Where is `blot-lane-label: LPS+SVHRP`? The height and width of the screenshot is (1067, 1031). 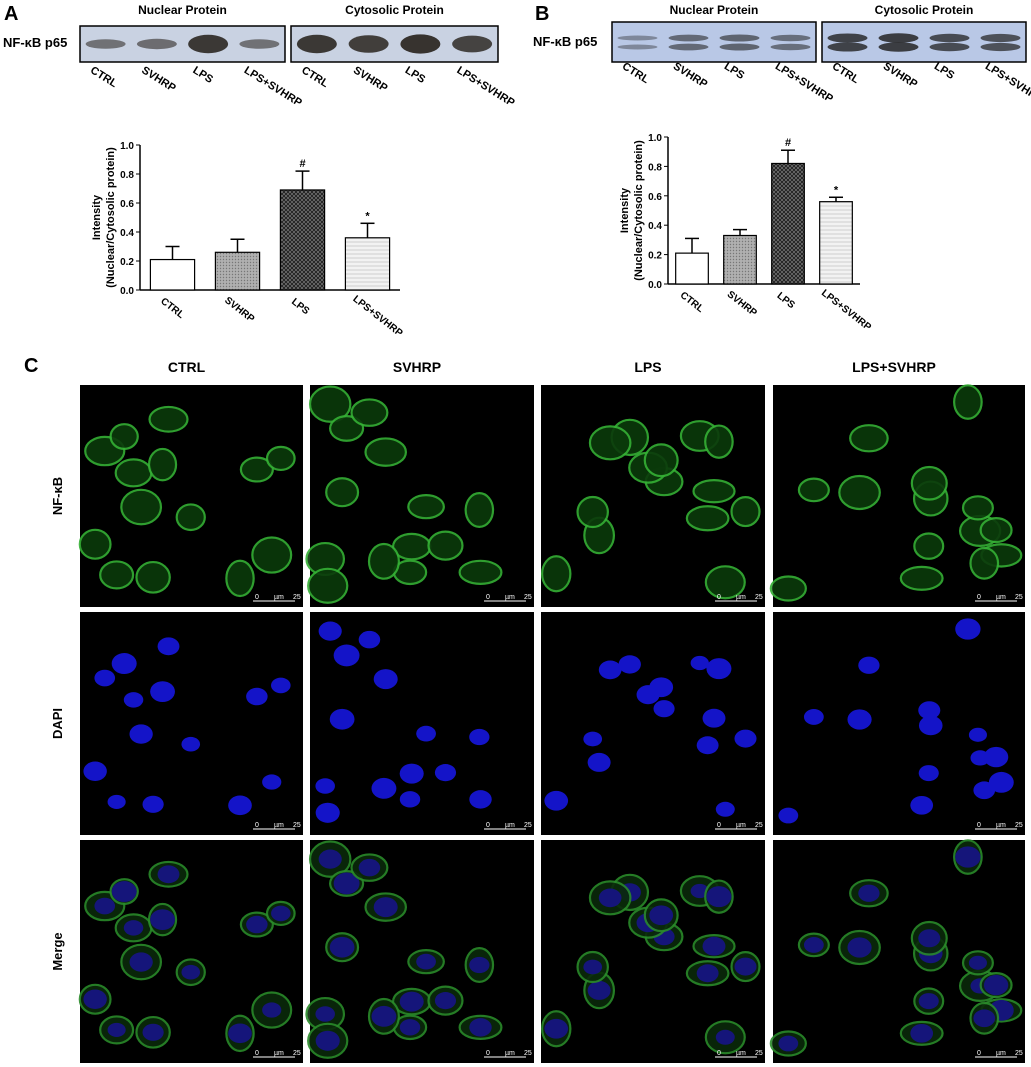
blot-lane-label: LPS+SVHRP is located at coordinates (486, 86).